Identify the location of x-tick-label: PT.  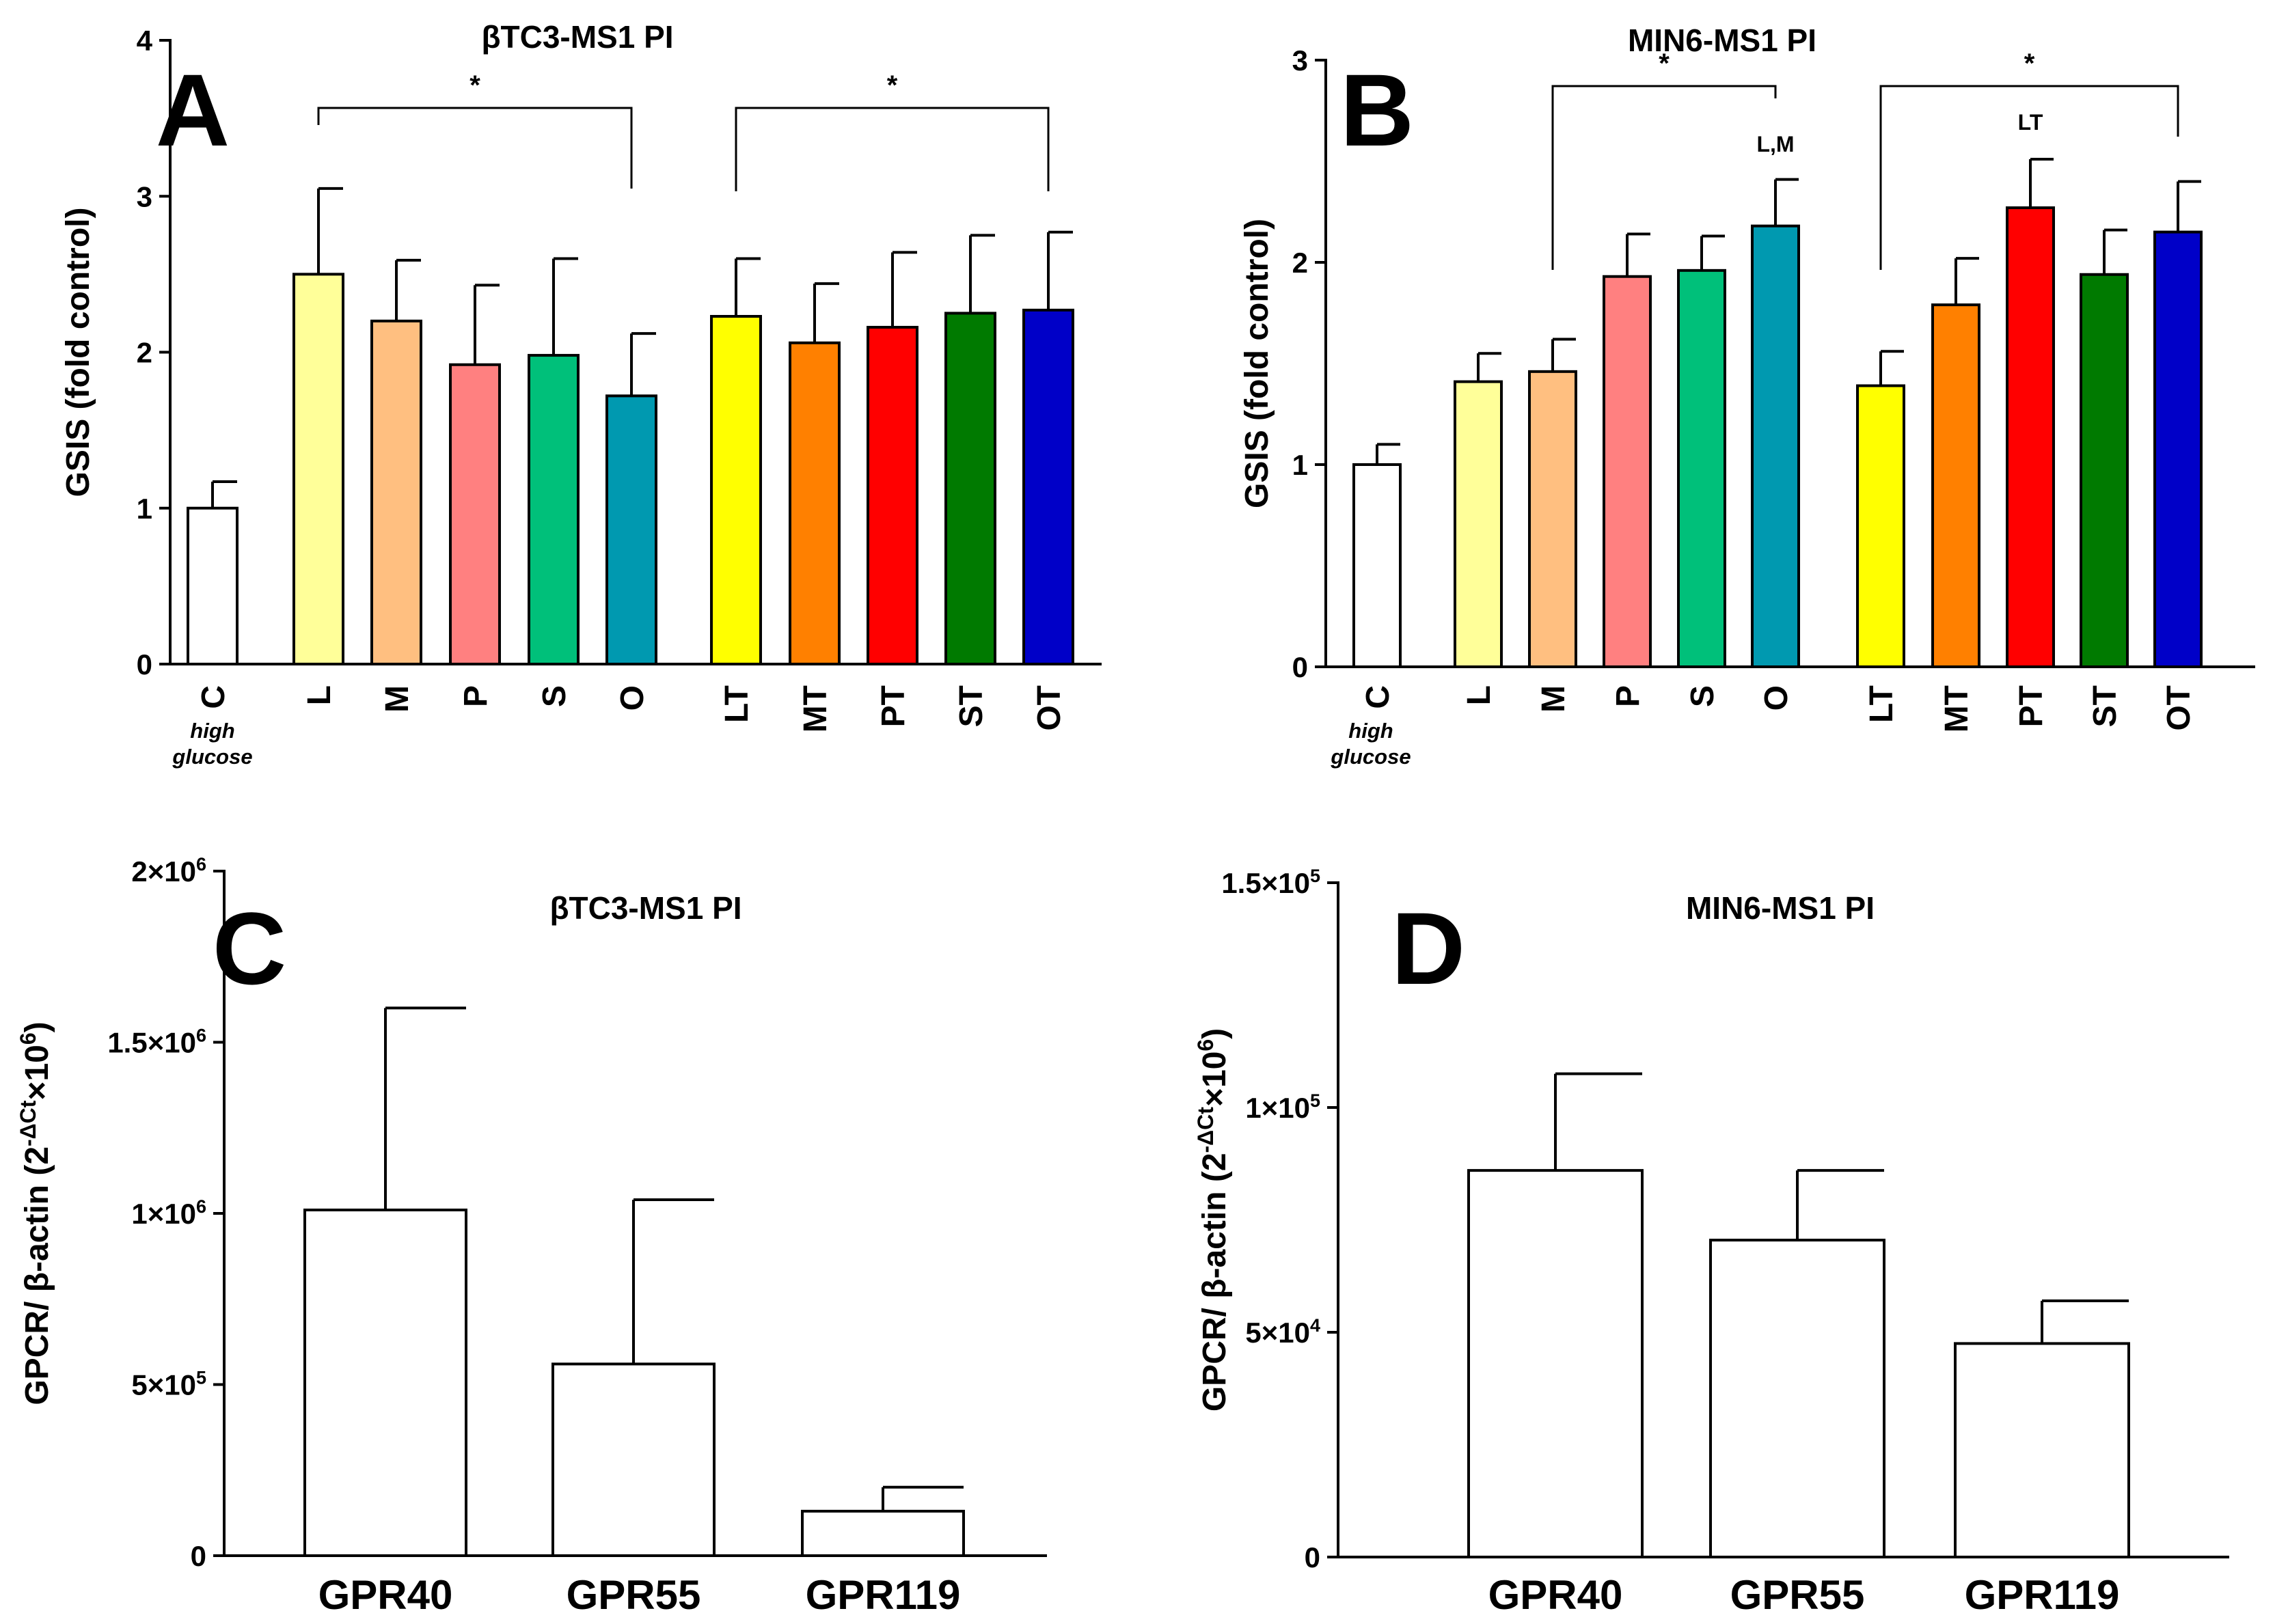
(2031, 706).